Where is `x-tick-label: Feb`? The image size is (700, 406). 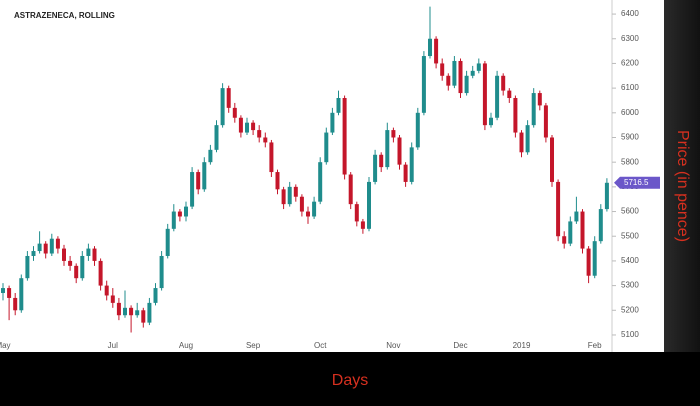 x-tick-label: Feb is located at coordinates (595, 345).